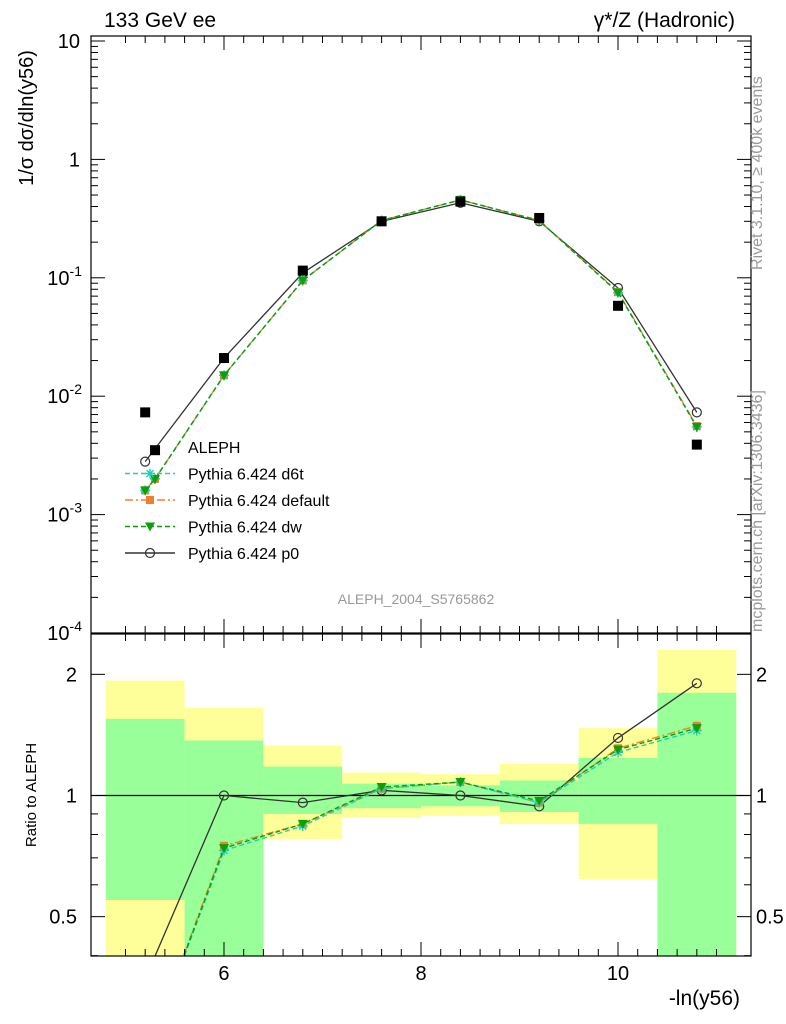 The image size is (786, 1024). What do you see at coordinates (757, 511) in the screenshot?
I see `mcplots-label: mcplots.cern.ch [arXiv:1306.3436]` at bounding box center [757, 511].